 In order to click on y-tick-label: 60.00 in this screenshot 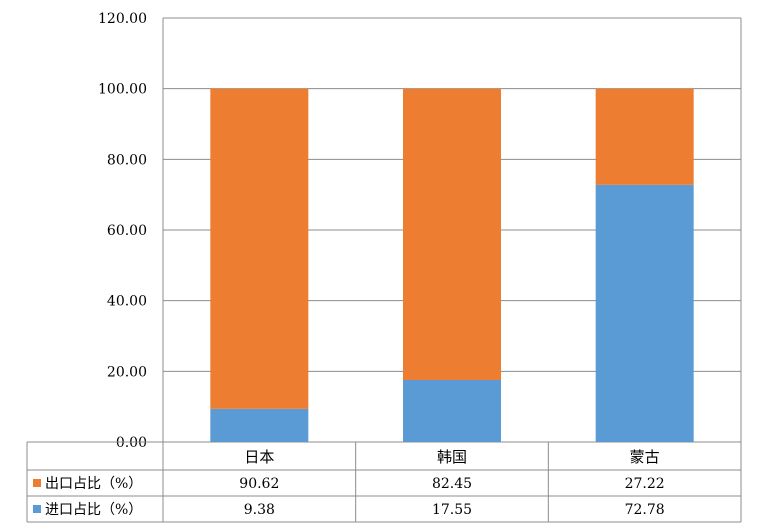, I will do `click(127, 231)`.